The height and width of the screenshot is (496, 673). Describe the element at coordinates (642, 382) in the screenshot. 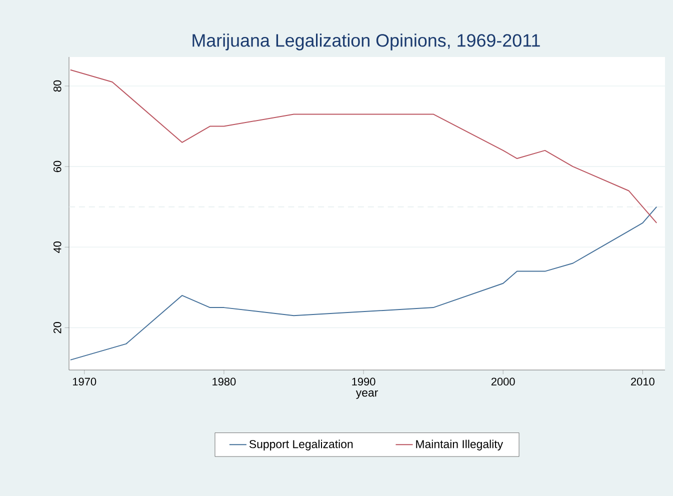

I see `x-tick-label: 2010` at that location.